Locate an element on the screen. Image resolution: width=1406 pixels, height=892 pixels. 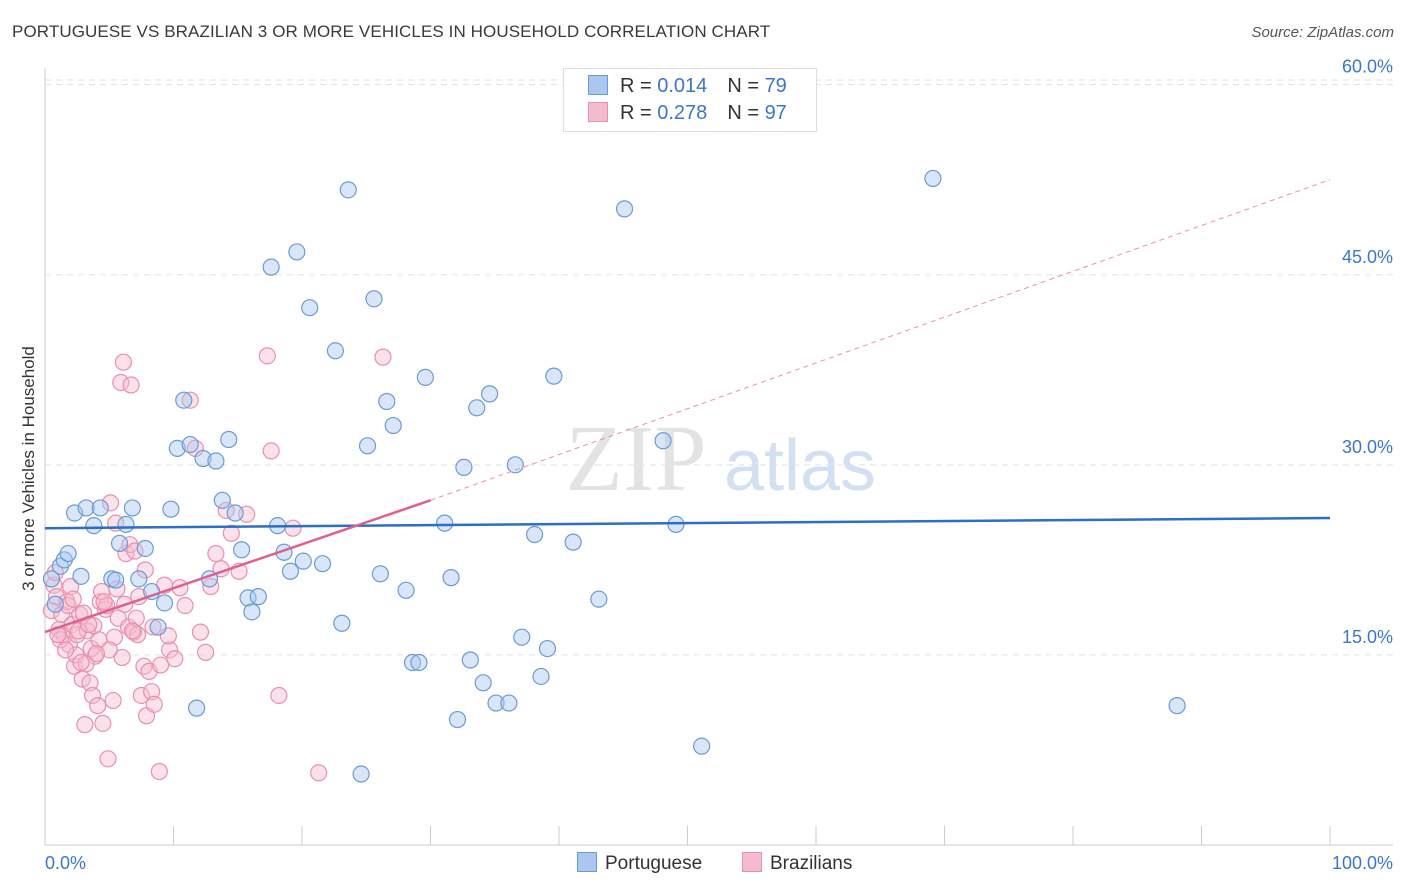
legend-row-portuguese: R = 0.014 N = 79 is located at coordinates (687, 87).